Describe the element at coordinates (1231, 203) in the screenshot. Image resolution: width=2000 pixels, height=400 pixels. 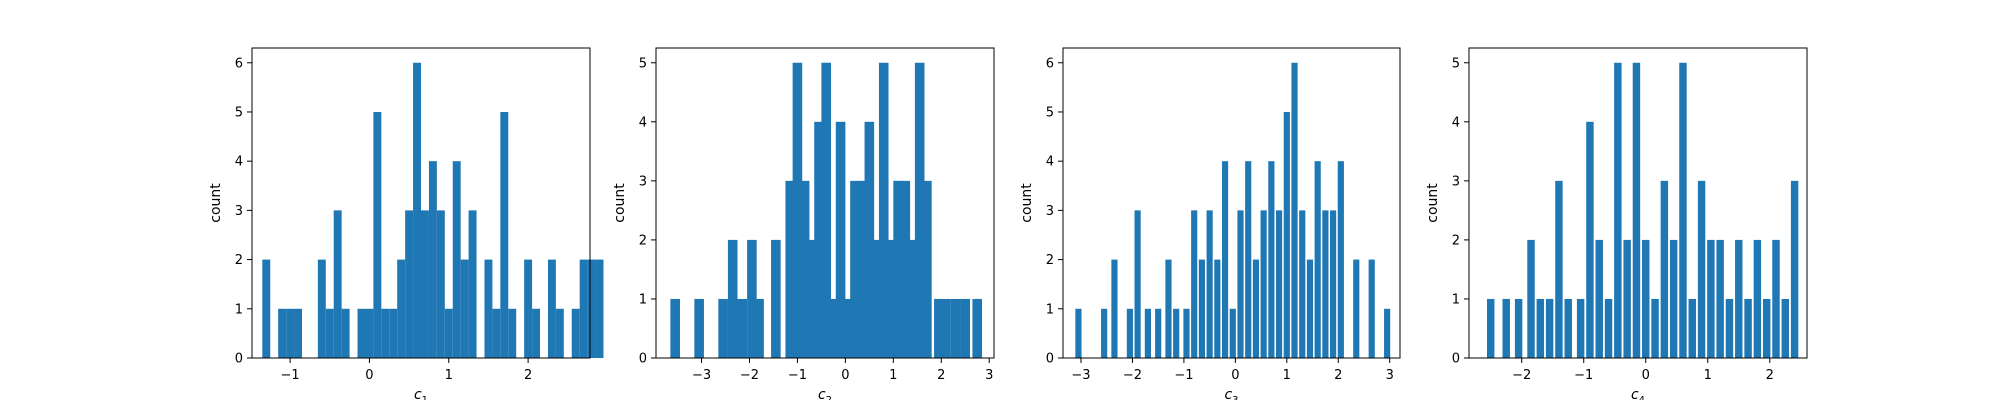
I see `axes-frame` at that location.